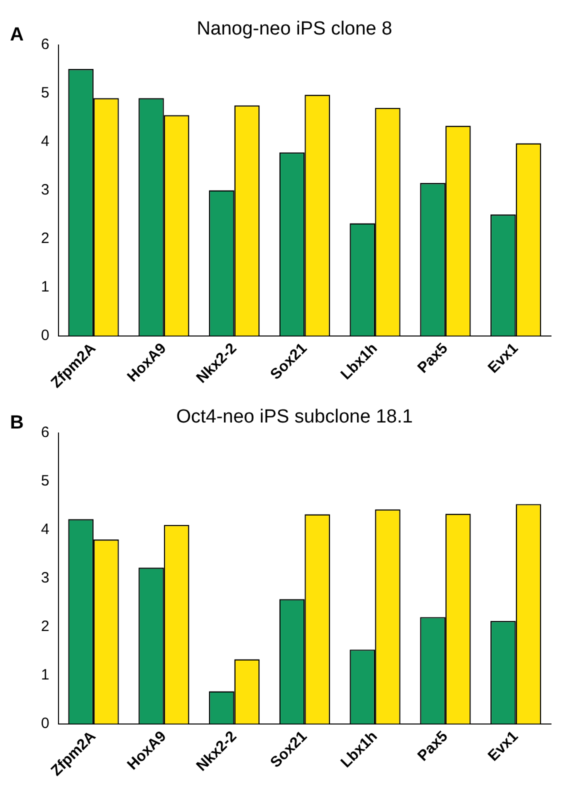 The height and width of the screenshot is (794, 569). I want to click on text: A, so click(17, 35).